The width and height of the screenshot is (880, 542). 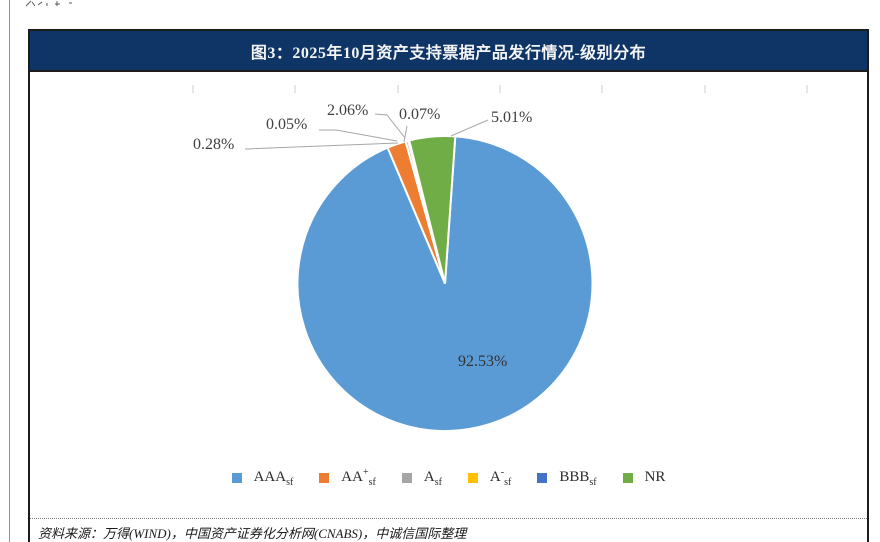 I want to click on callout-label-aa-plus-sf: 2.06%, so click(x=348, y=110).